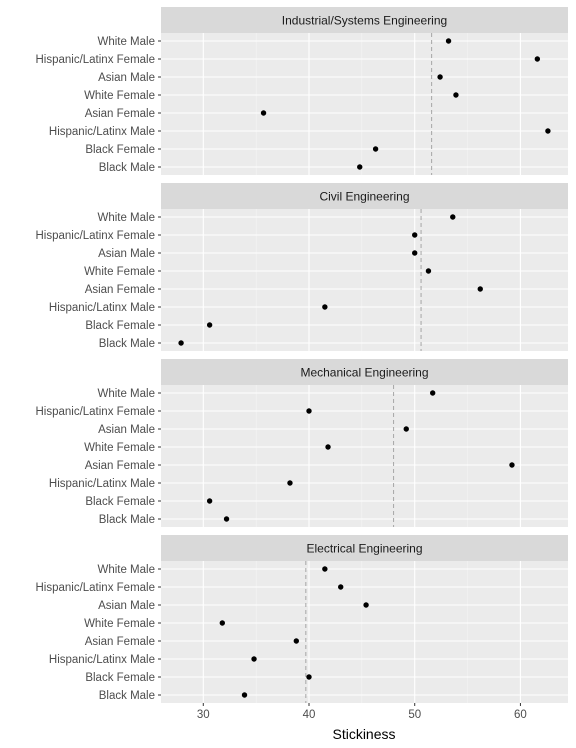 The height and width of the screenshot is (748, 576). What do you see at coordinates (203, 715) in the screenshot?
I see `x-tick-label: 30` at bounding box center [203, 715].